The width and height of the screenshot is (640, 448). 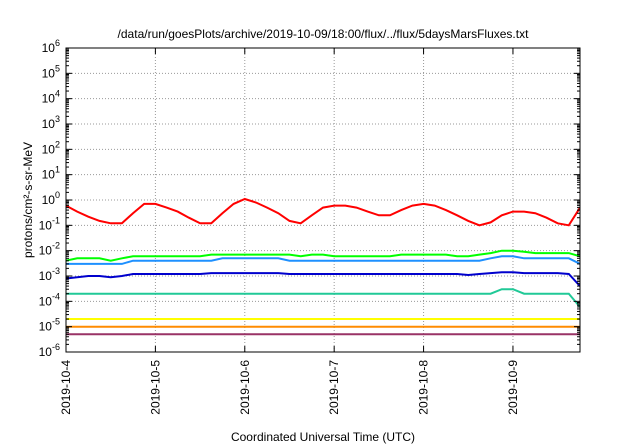 What do you see at coordinates (49, 274) in the screenshot?
I see `y-tick-label: 10⁻³` at bounding box center [49, 274].